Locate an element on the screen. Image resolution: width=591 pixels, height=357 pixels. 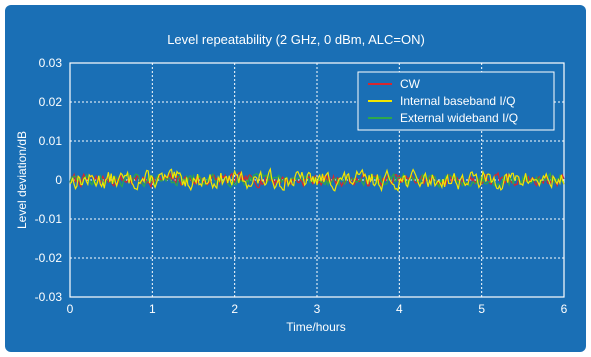
y-axis-ticks: 0.03 0.02 0.01 0 -0.01 -0.02 -0.03 is located at coordinates (49, 180).